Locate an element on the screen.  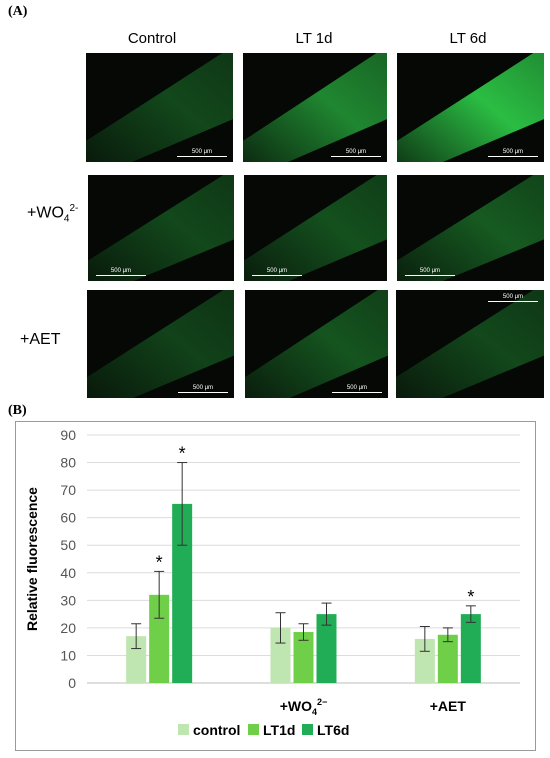
row-label-tungstate: +WO42- is located at coordinates (52, 214).